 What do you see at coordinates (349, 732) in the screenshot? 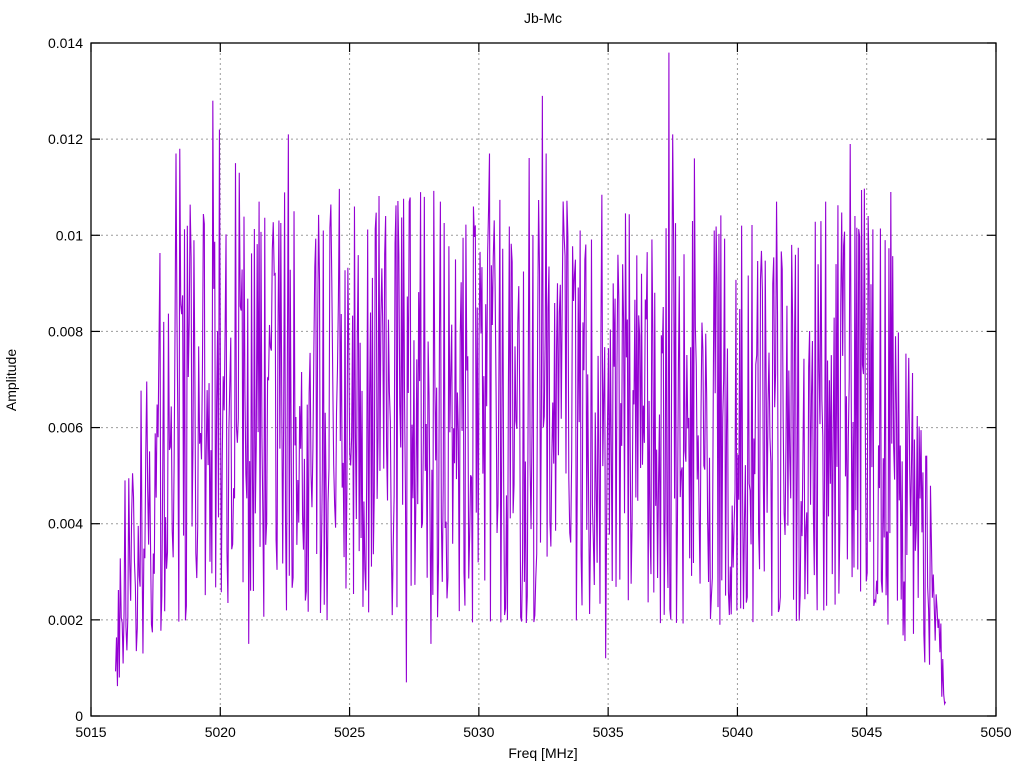
I see `x-tick-label: 5025` at bounding box center [349, 732].